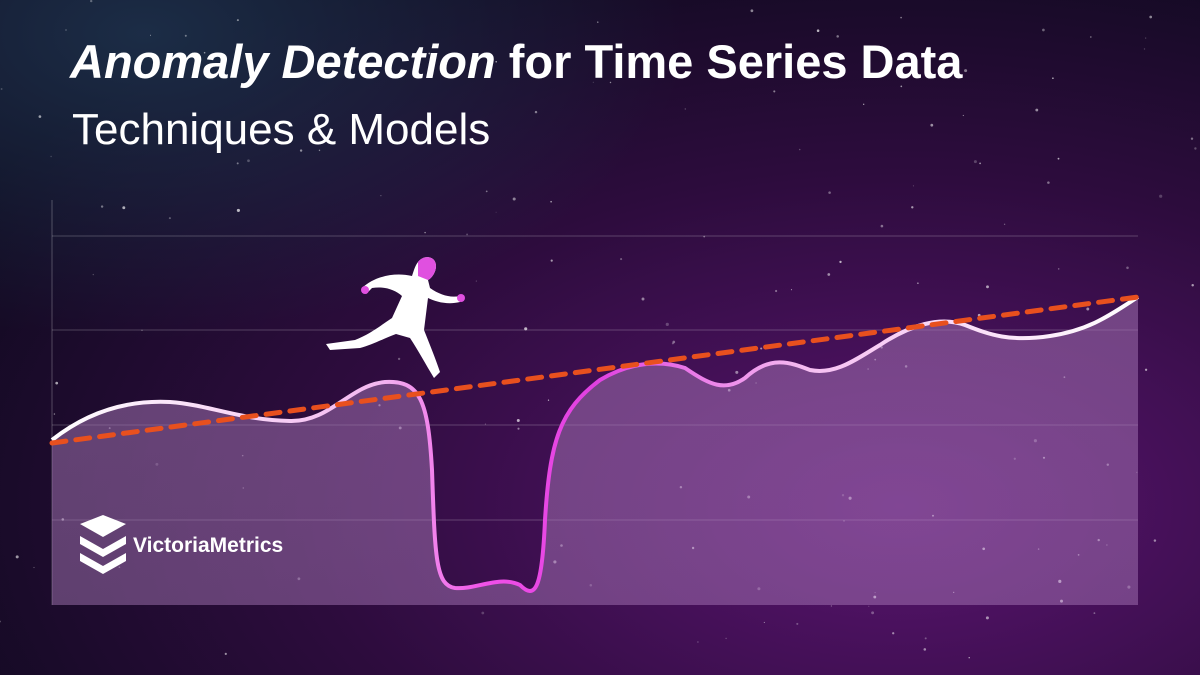  I want to click on runner-hand, so click(461, 298).